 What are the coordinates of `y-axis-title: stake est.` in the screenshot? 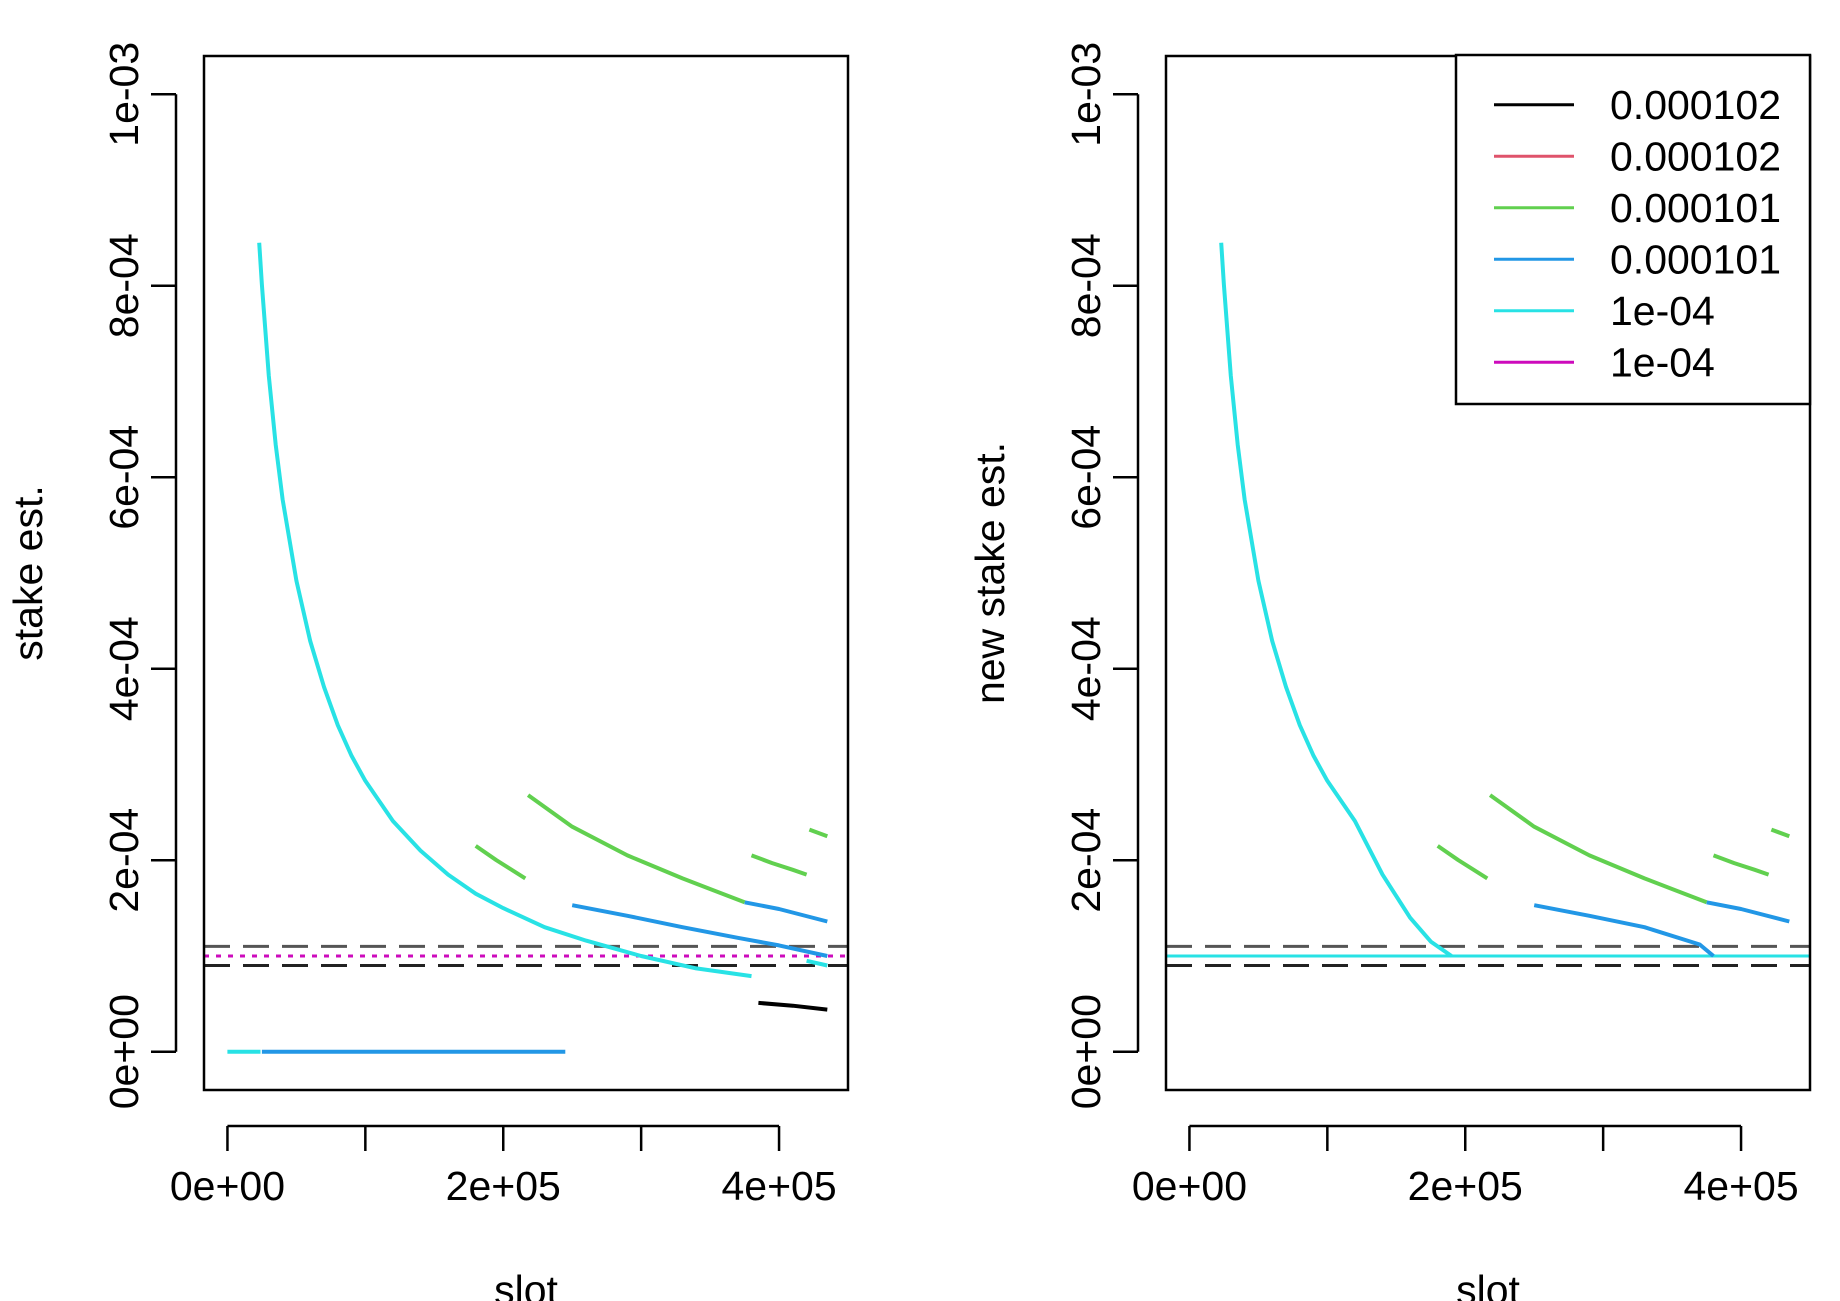 It's located at (28, 572).